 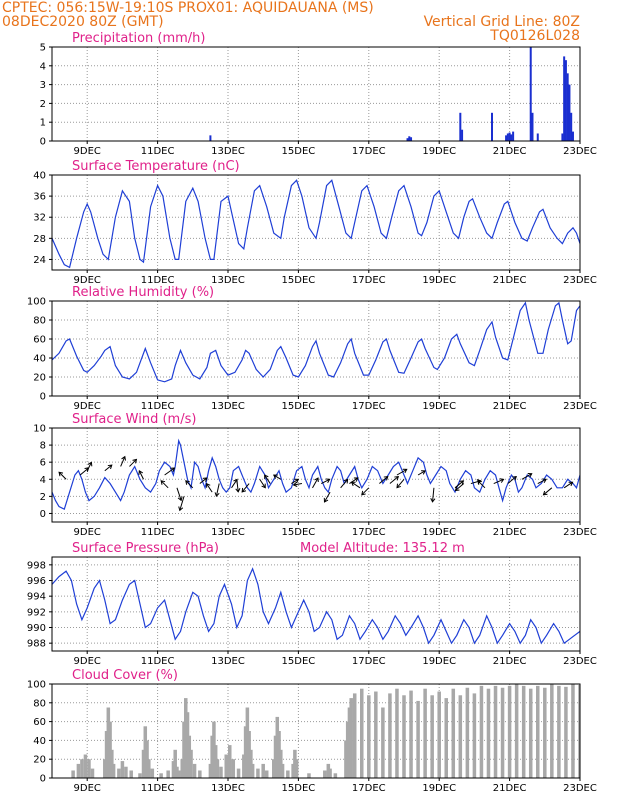 What do you see at coordinates (125, 675) in the screenshot?
I see `panel-title: Cloud Cover (%)` at bounding box center [125, 675].